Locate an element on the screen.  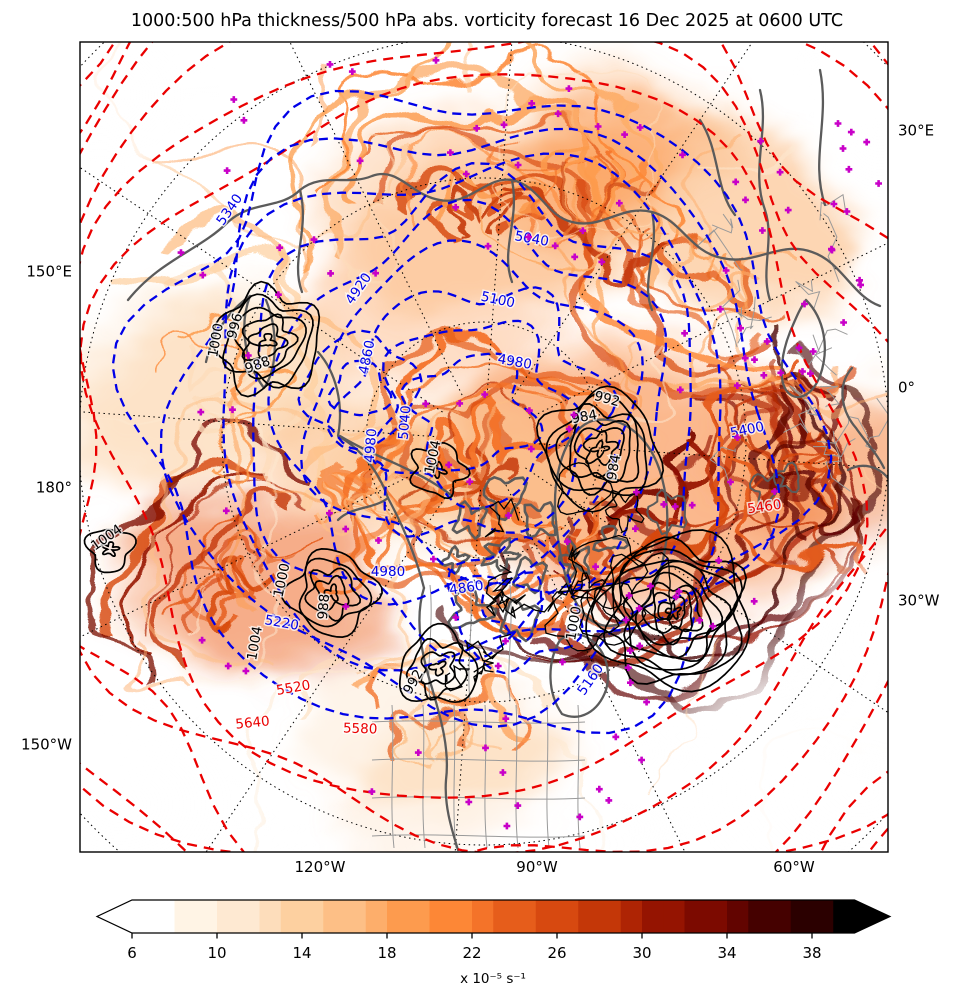
thickness-contour-blue is located at coordinates (476, 414).